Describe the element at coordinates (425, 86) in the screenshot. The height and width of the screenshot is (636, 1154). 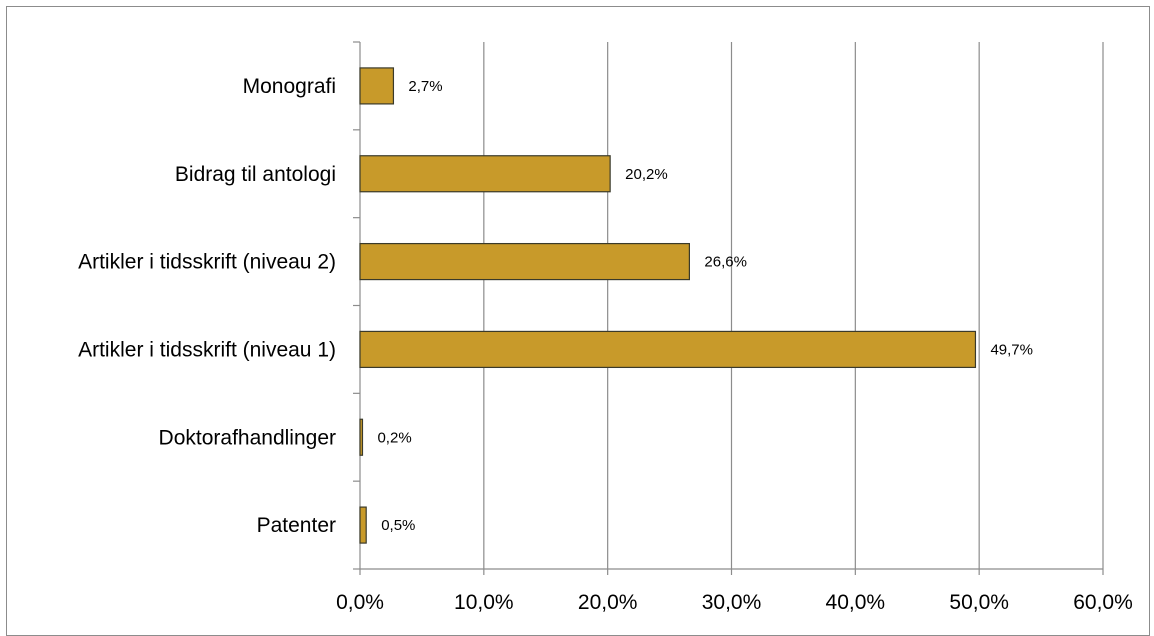
I see `data-label: 2,7%` at that location.